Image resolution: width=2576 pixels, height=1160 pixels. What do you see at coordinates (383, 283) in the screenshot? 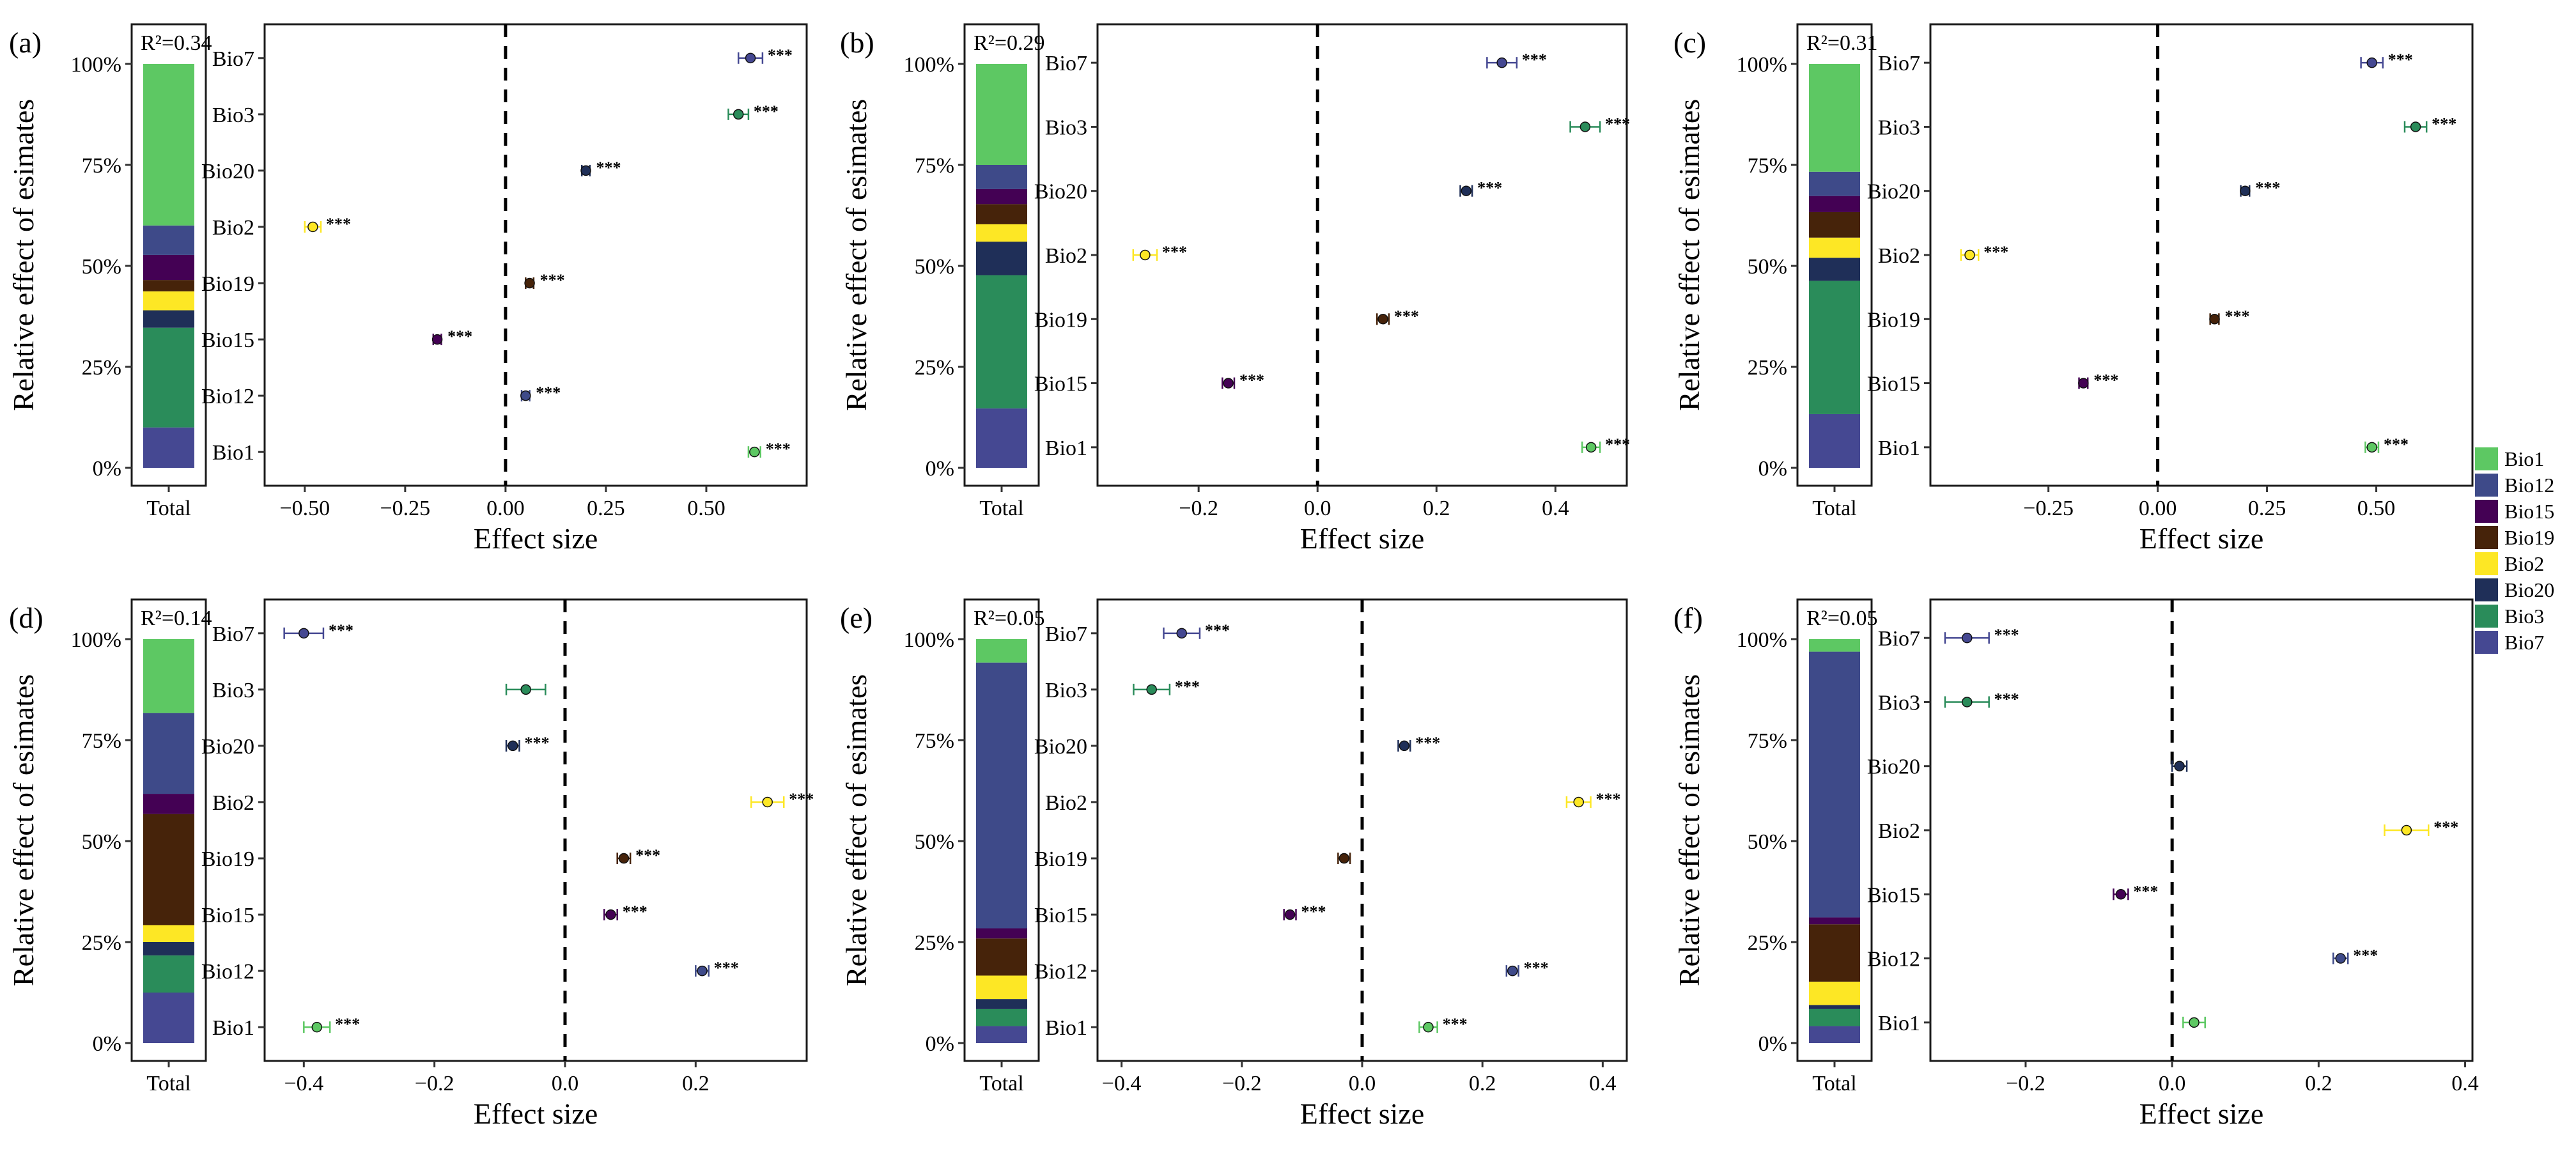
I see `estimate-bio19: Bio19 ***` at bounding box center [383, 283].